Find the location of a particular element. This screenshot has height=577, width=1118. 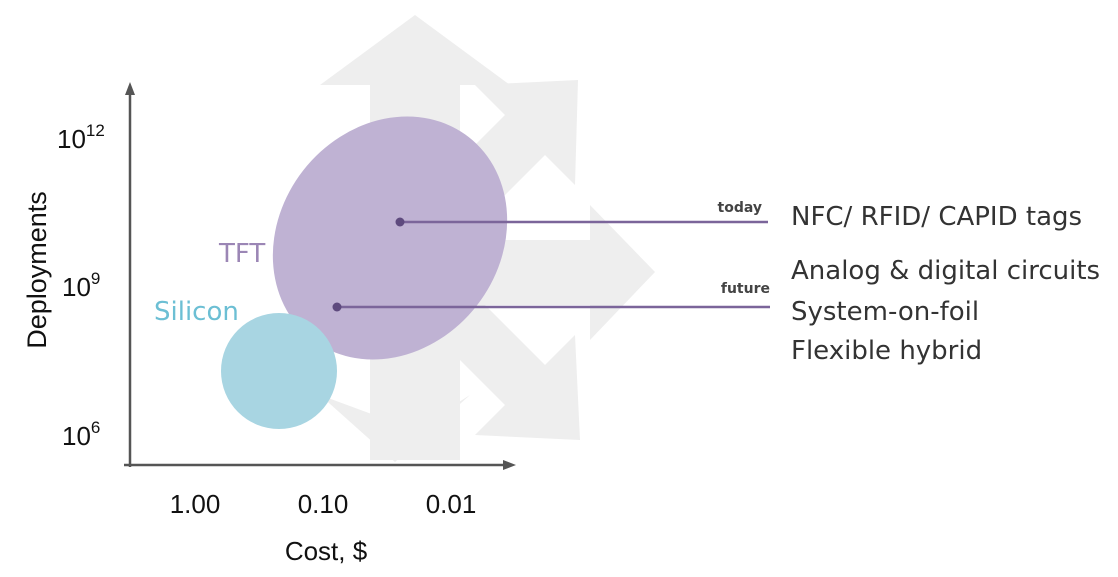

y-arrowhead is located at coordinates (130, 88).